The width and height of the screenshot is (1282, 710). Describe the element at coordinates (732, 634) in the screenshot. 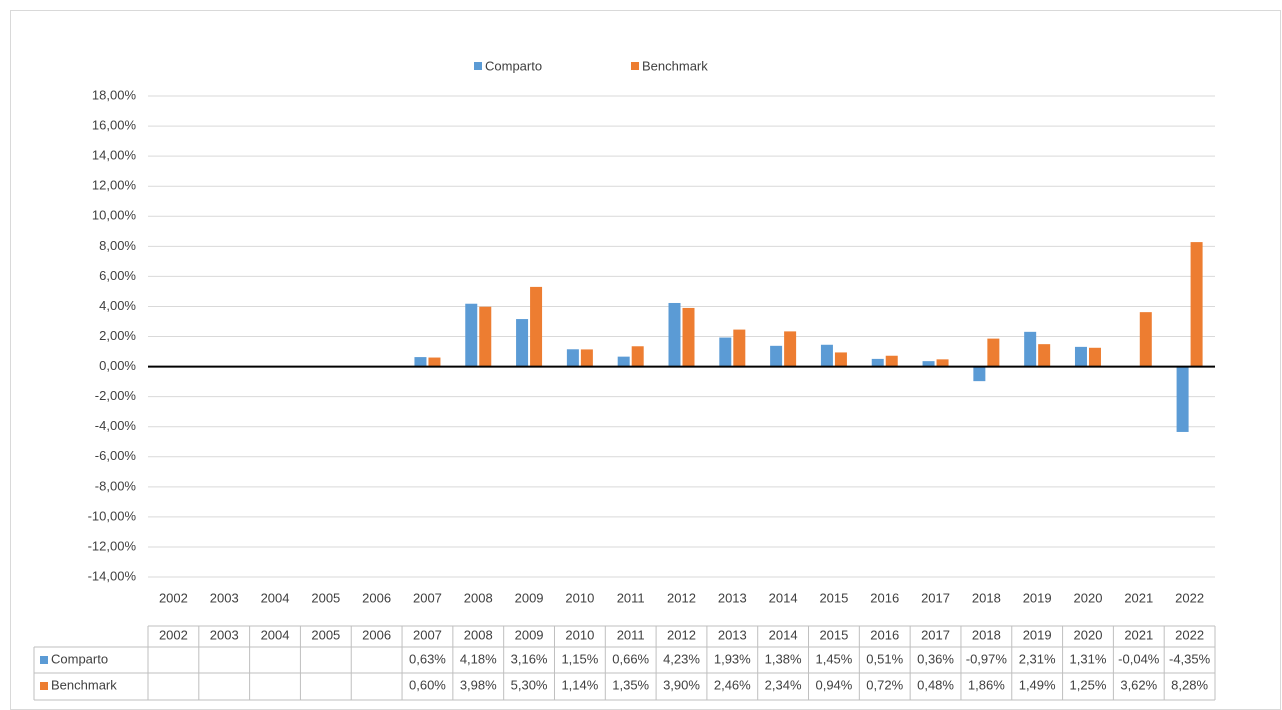

I see `table-header: 2013` at that location.